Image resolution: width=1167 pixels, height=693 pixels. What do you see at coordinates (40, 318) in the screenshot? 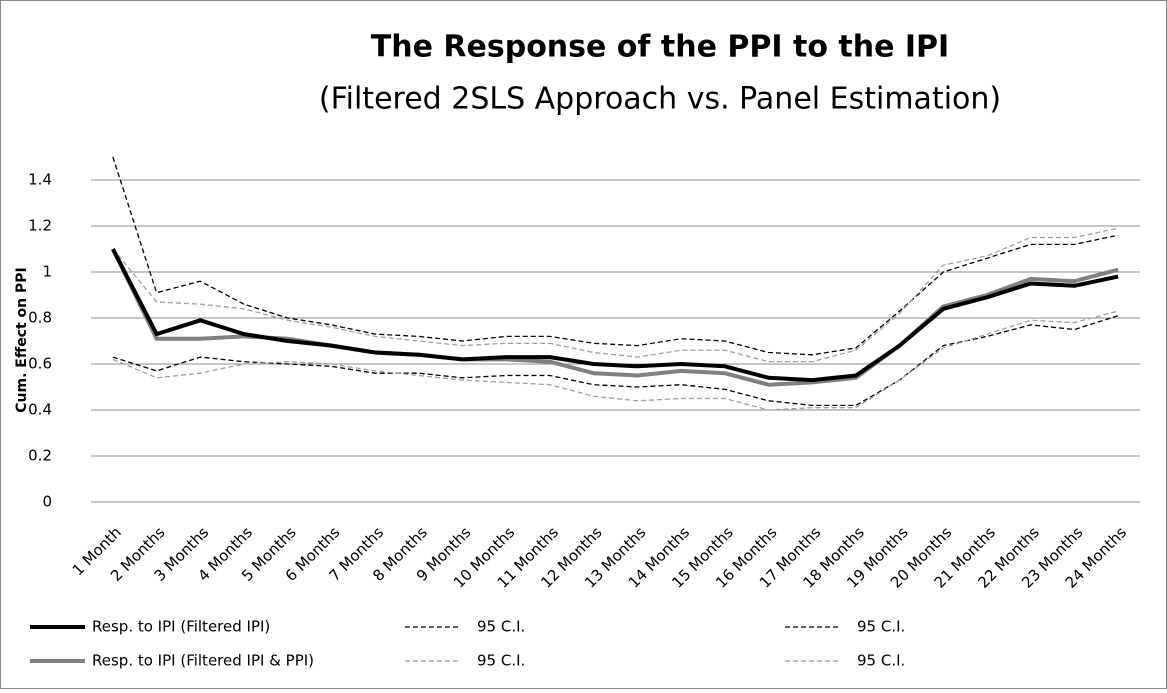
I see `y-tick-label: 0.8` at bounding box center [40, 318].